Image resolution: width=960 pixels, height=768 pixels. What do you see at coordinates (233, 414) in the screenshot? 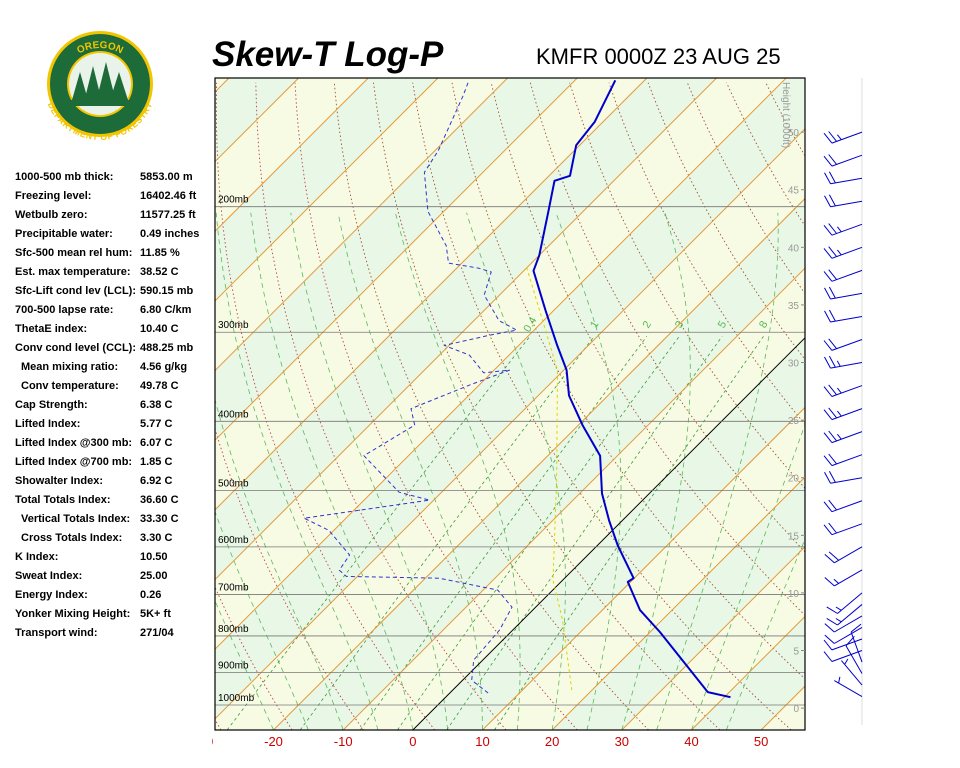
I see `pressure-label: 400mb` at bounding box center [233, 414].